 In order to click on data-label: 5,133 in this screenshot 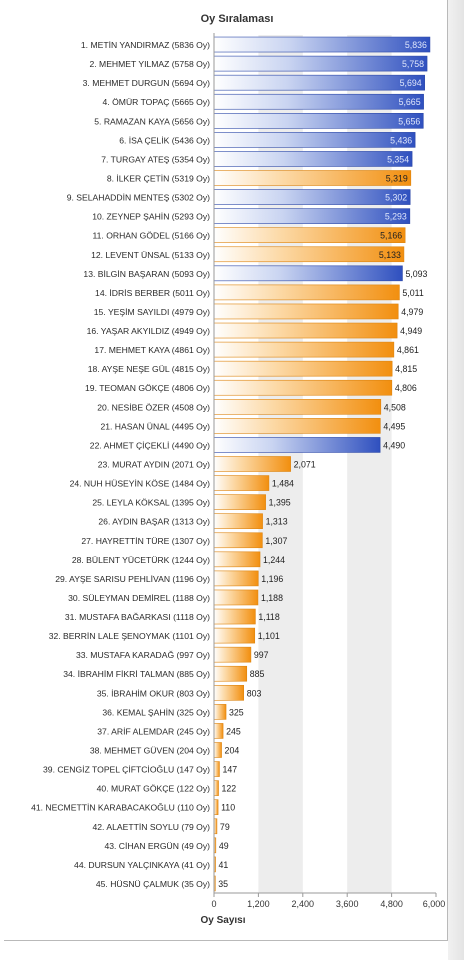, I will do `click(390, 255)`.